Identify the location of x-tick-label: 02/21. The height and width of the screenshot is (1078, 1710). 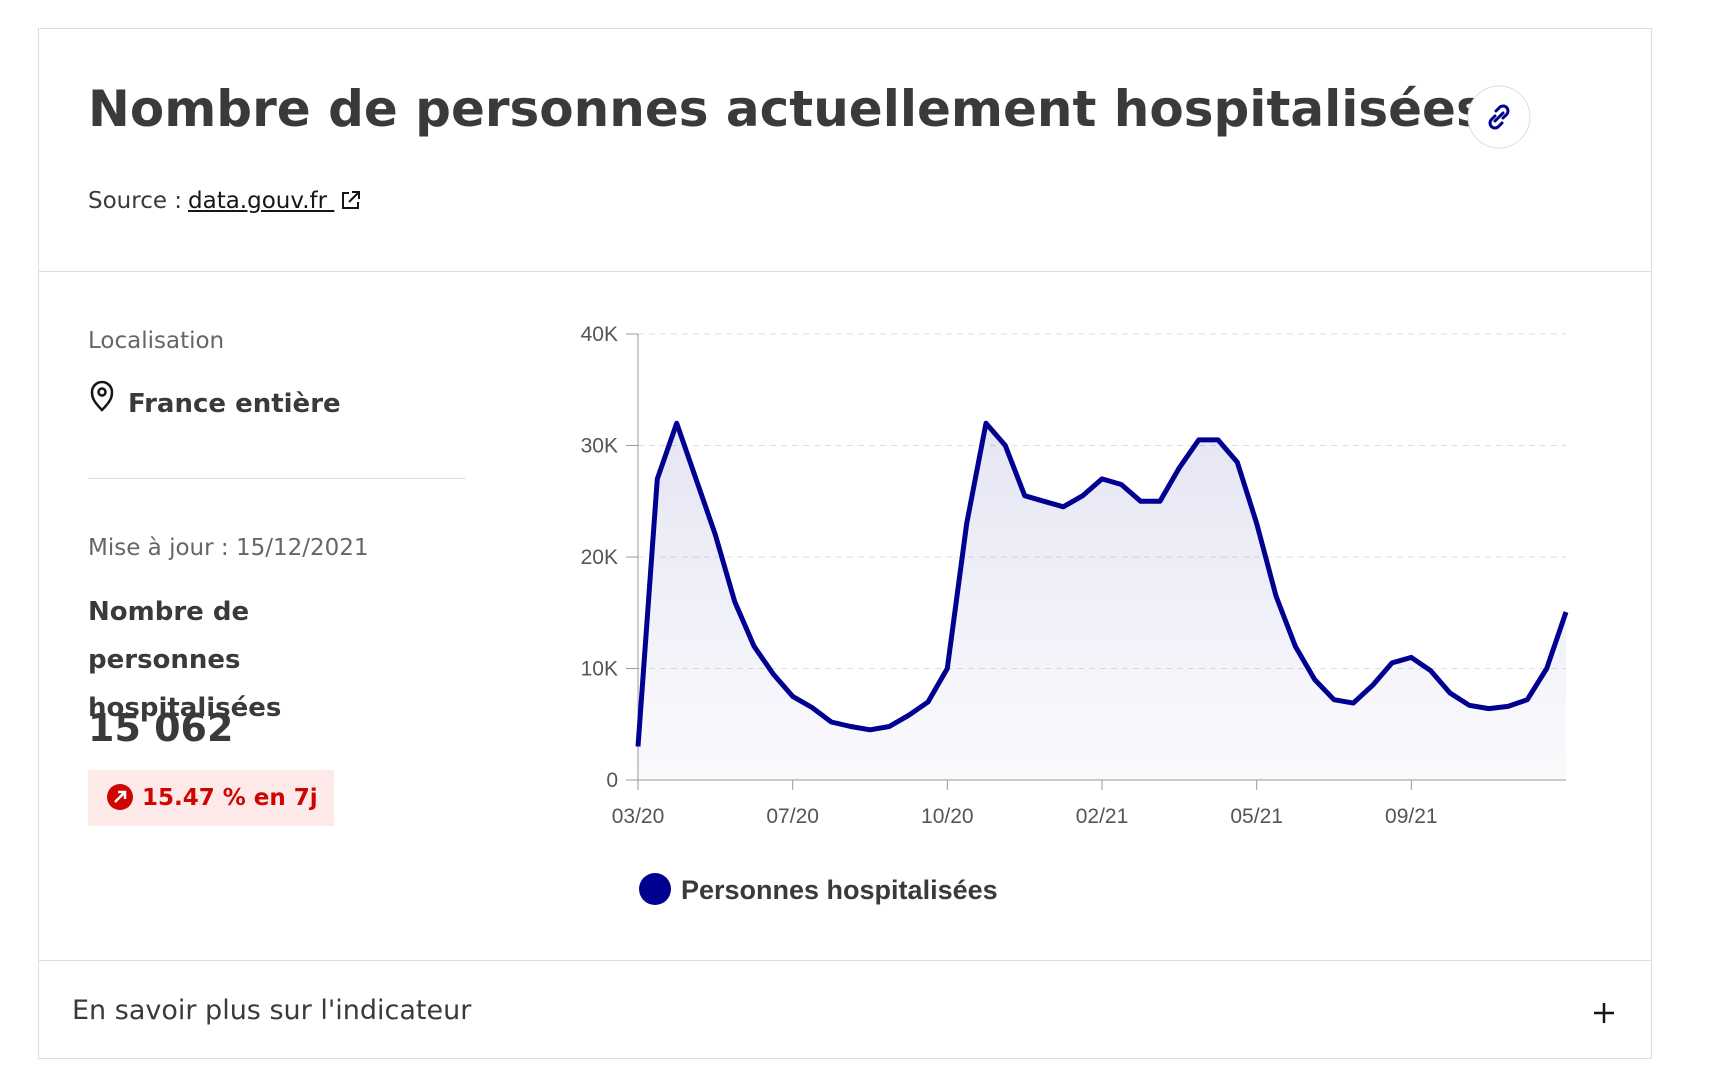
(1102, 816).